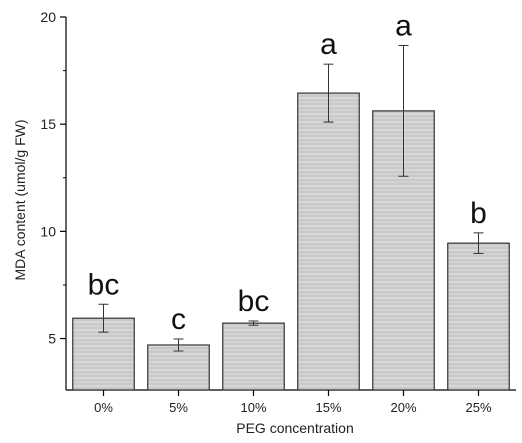 Image resolution: width=522 pixels, height=443 pixels. What do you see at coordinates (178, 407) in the screenshot?
I see `x-tick-label: 5%` at bounding box center [178, 407].